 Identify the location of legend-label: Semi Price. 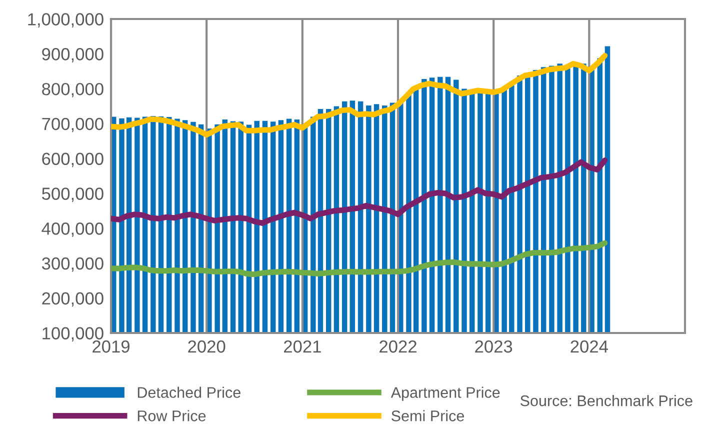
(428, 416).